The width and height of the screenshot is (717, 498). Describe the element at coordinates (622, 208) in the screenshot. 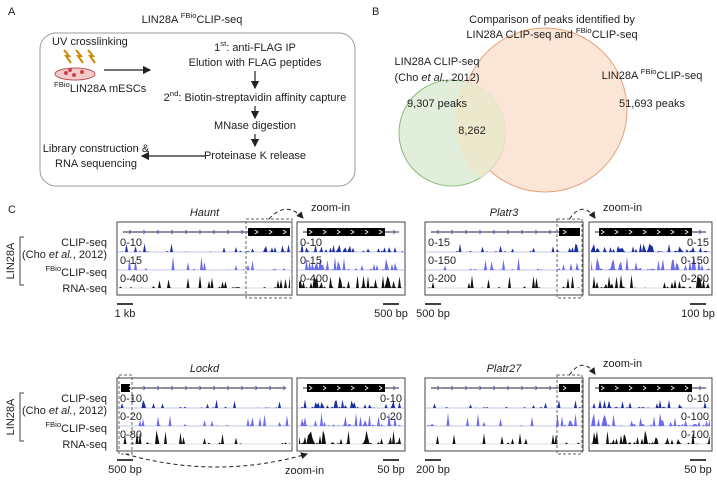

I see `zoom-label: zoom-in` at that location.